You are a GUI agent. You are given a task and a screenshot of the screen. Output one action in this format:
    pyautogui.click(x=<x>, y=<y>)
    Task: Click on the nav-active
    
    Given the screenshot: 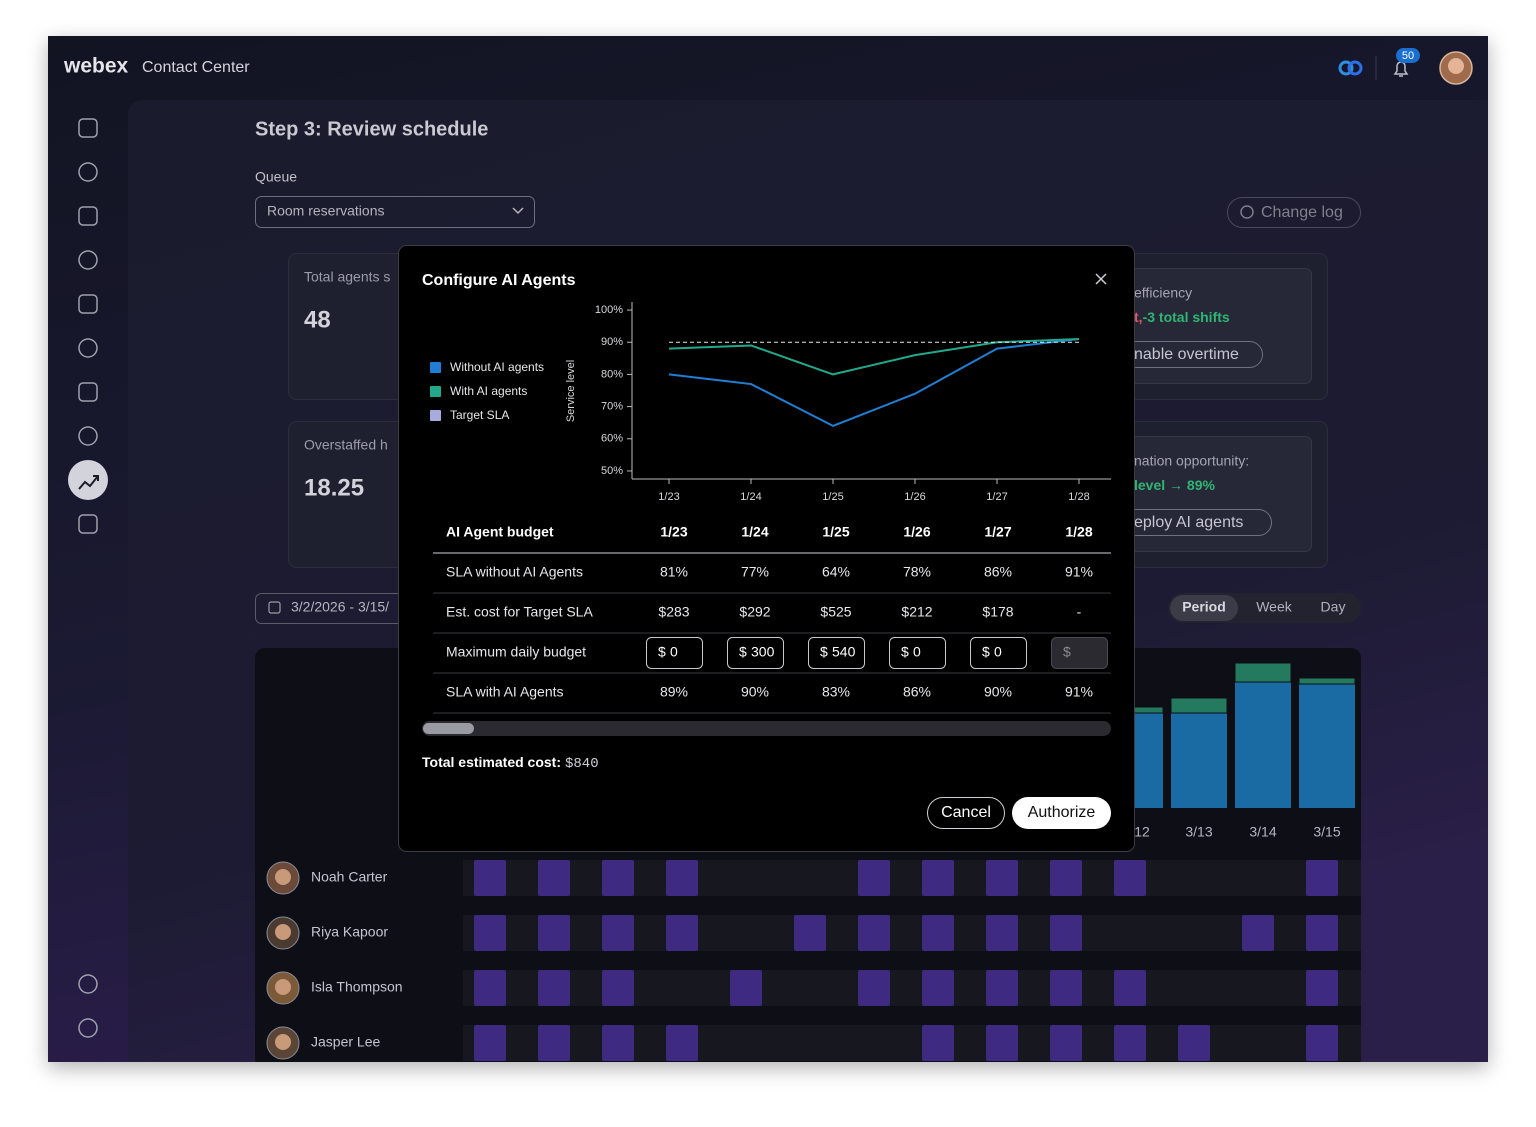 What is the action you would take?
    pyautogui.click(x=88, y=480)
    